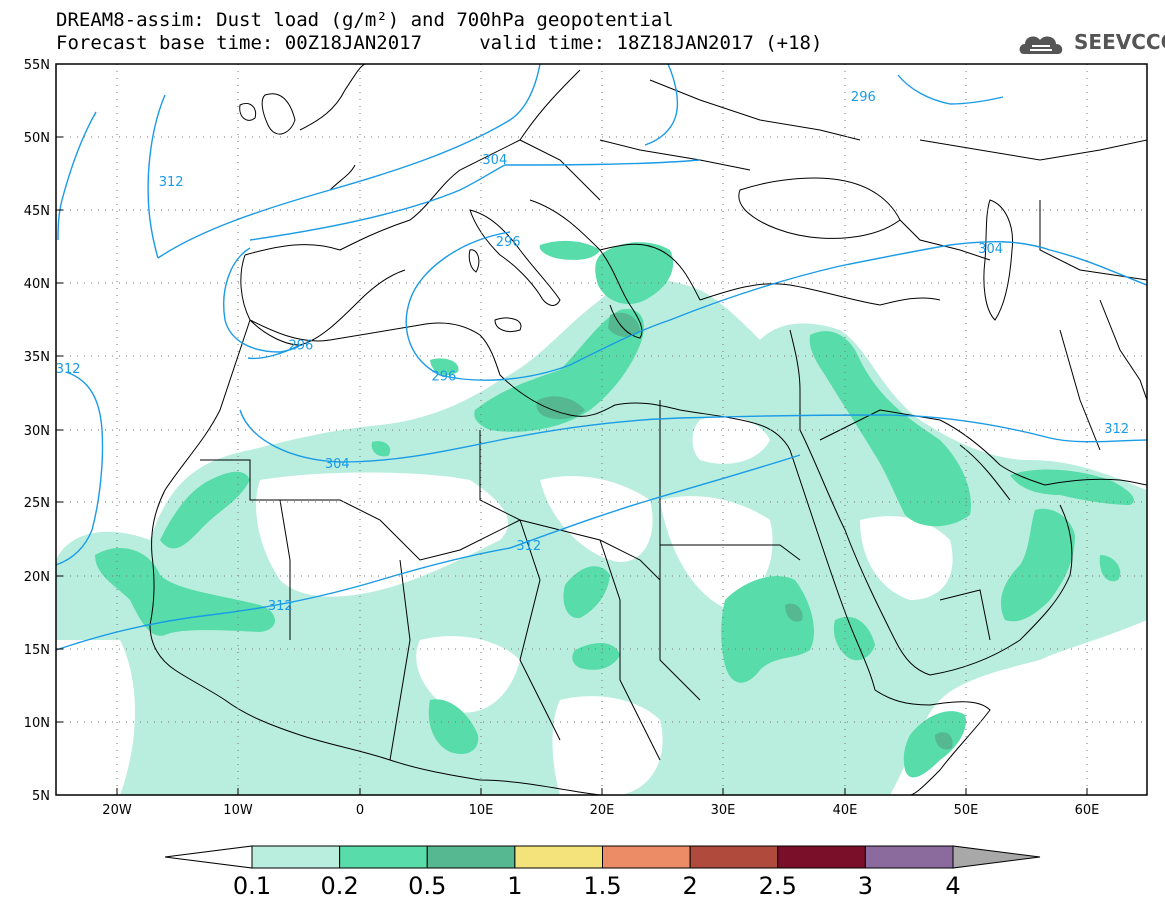  What do you see at coordinates (37, 211) in the screenshot?
I see `lat-label: 45N` at bounding box center [37, 211].